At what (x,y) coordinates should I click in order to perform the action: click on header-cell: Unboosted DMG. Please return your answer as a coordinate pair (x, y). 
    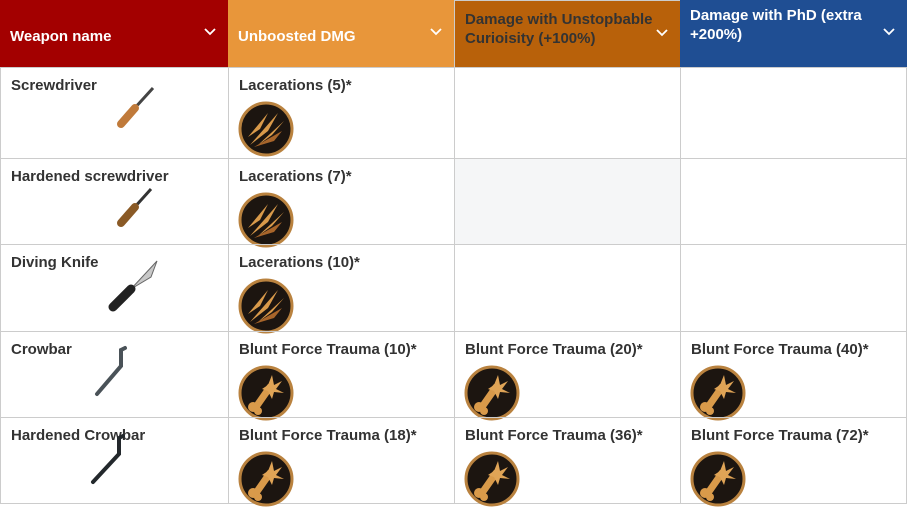
    Looking at the image, I should click on (341, 33).